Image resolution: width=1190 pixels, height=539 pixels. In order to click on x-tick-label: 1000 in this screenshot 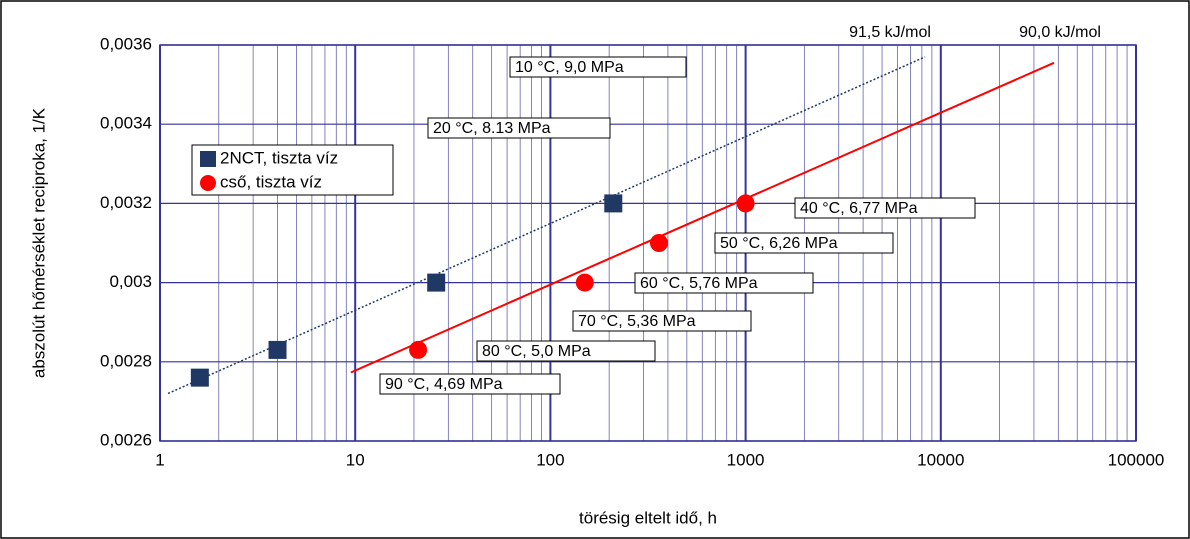, I will do `click(746, 459)`.